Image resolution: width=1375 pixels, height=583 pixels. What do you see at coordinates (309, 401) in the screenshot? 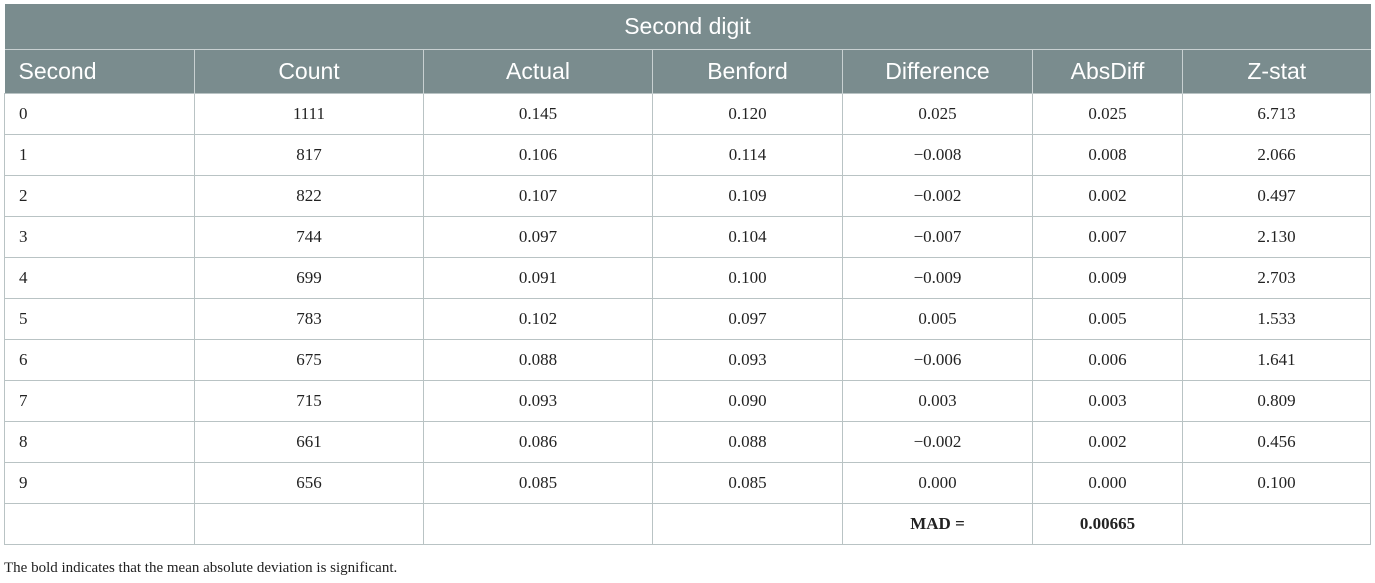
I see `cell-count: 715` at bounding box center [309, 401].